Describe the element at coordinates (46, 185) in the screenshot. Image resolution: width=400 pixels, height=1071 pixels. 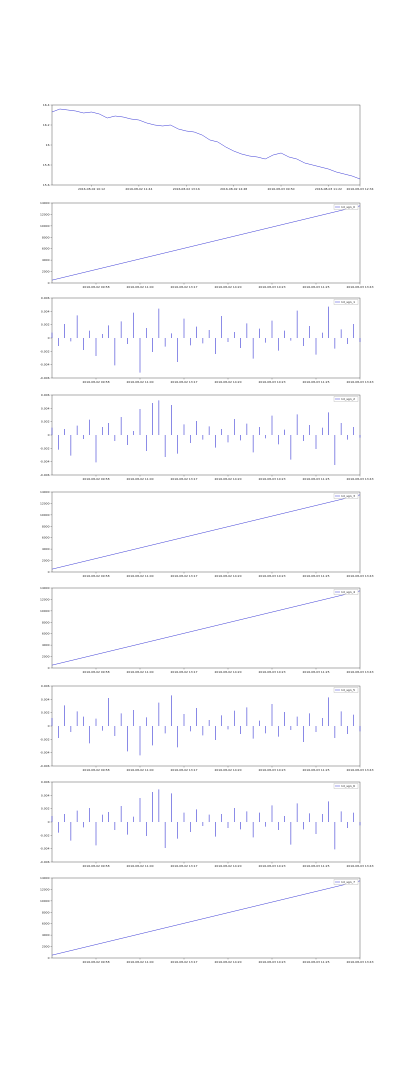
I see `y-tick-label: 15.6` at that location.